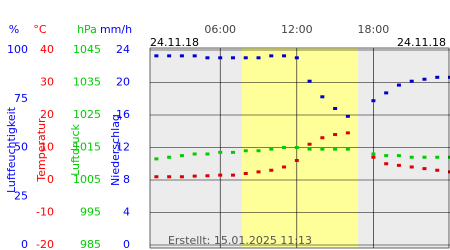 The width and height of the screenshot is (450, 250). Describe the element at coordinates (87, 179) in the screenshot. I see `y-tick-label: 1005` at that location.